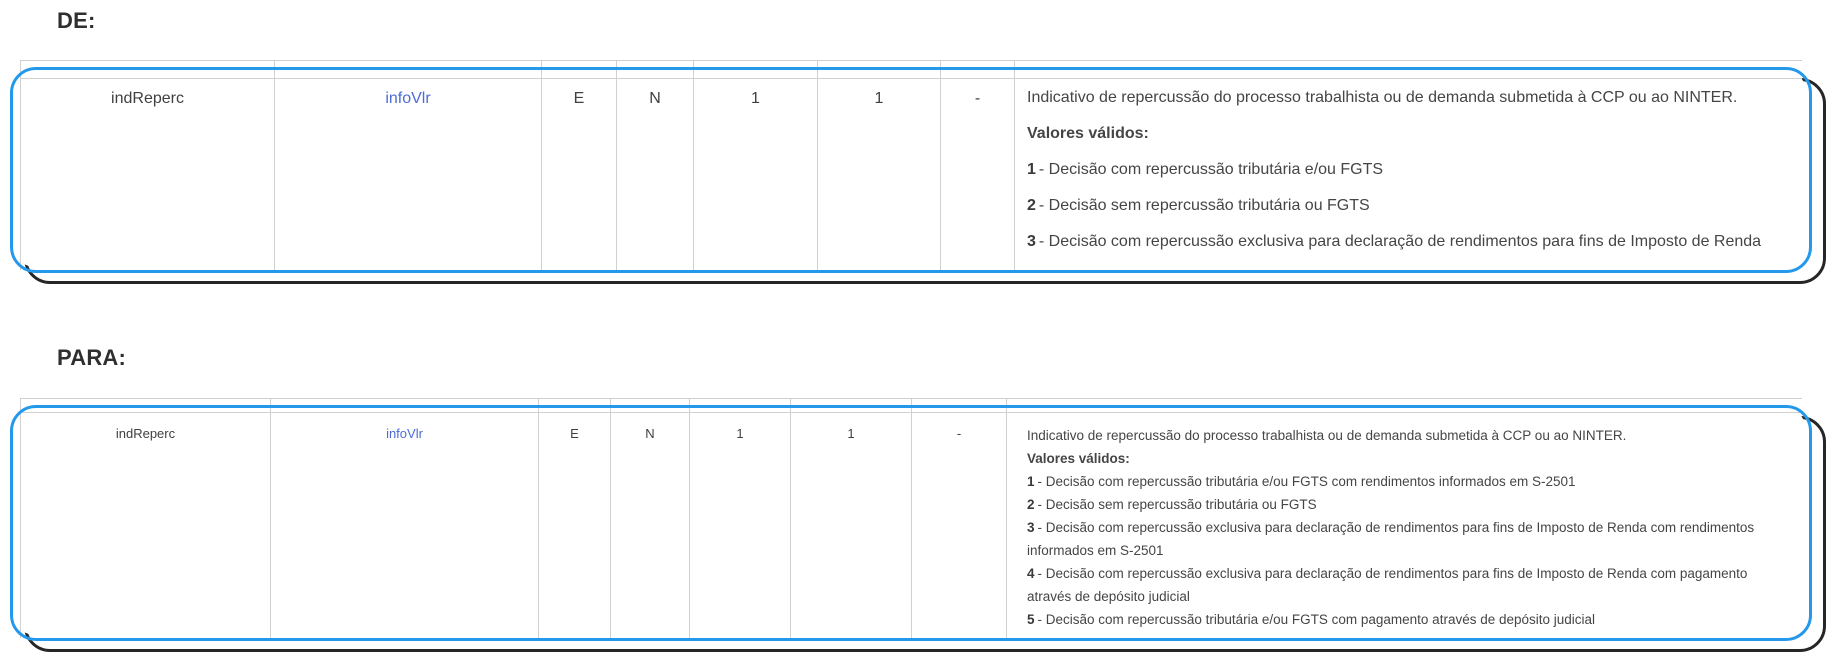 Image resolution: width=1829 pixels, height=665 pixels. Describe the element at coordinates (76, 20) in the screenshot. I see `section-label-de: DE:` at that location.